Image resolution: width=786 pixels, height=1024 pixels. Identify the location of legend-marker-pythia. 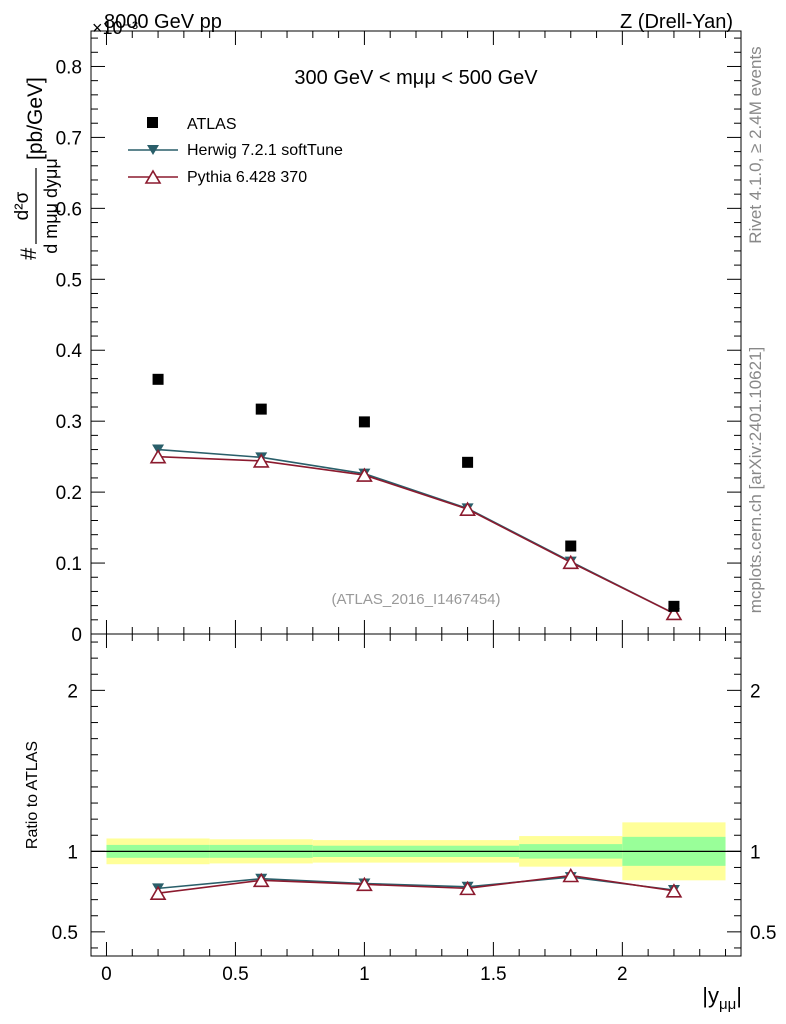
(153, 176).